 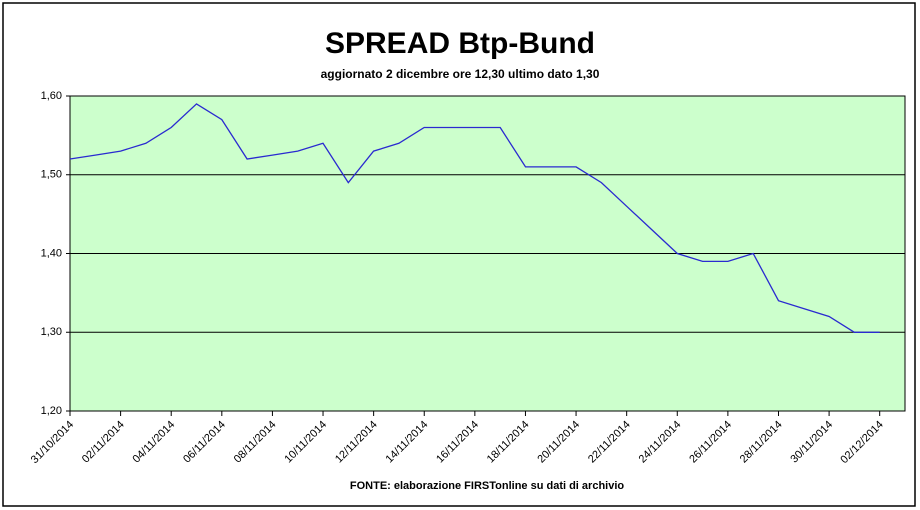 I want to click on y-tick-label: 1,50, so click(x=51, y=175).